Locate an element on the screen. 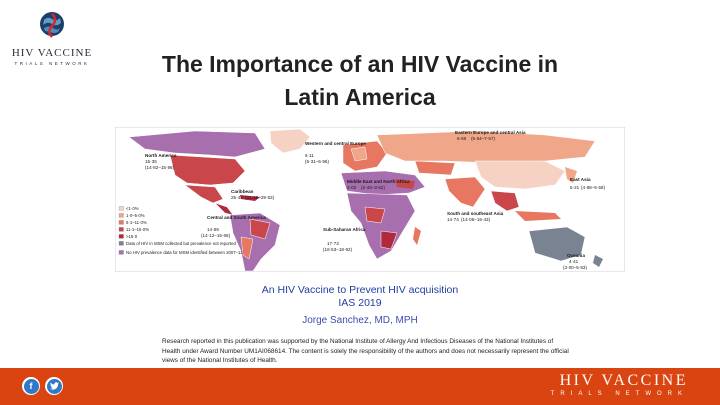 Image resolution: width=720 pixels, height=405 pixels. facebook-button: f is located at coordinates (31, 386).